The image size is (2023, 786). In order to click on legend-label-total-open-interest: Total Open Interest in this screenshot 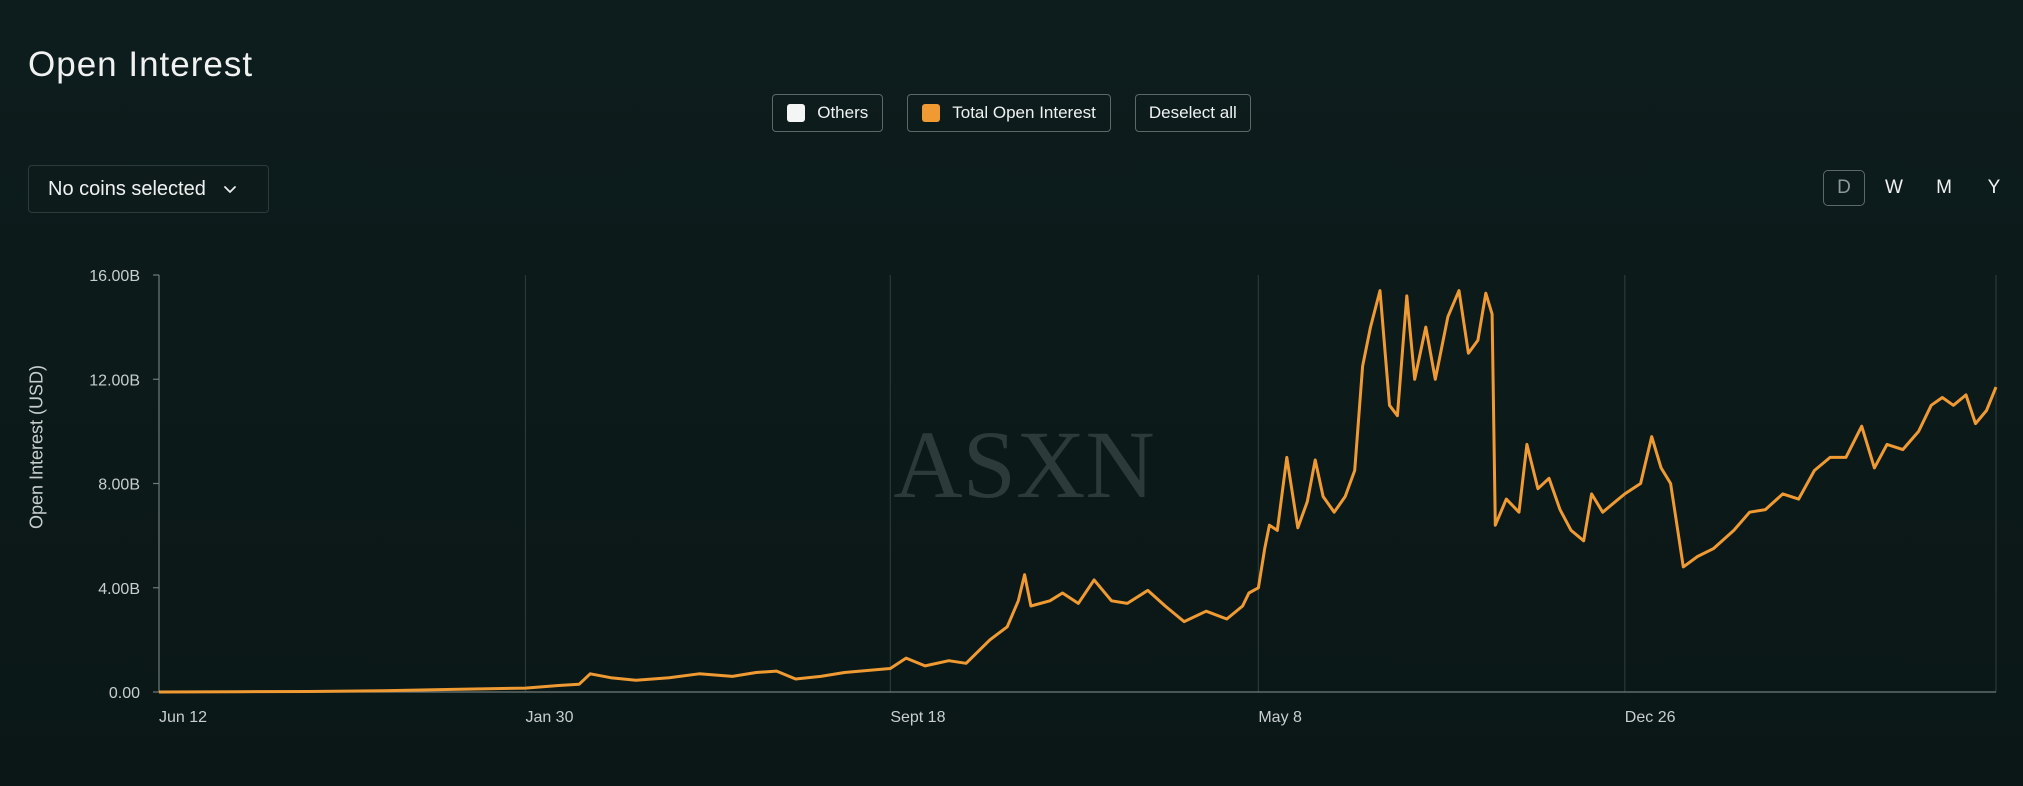, I will do `click(1024, 112)`.